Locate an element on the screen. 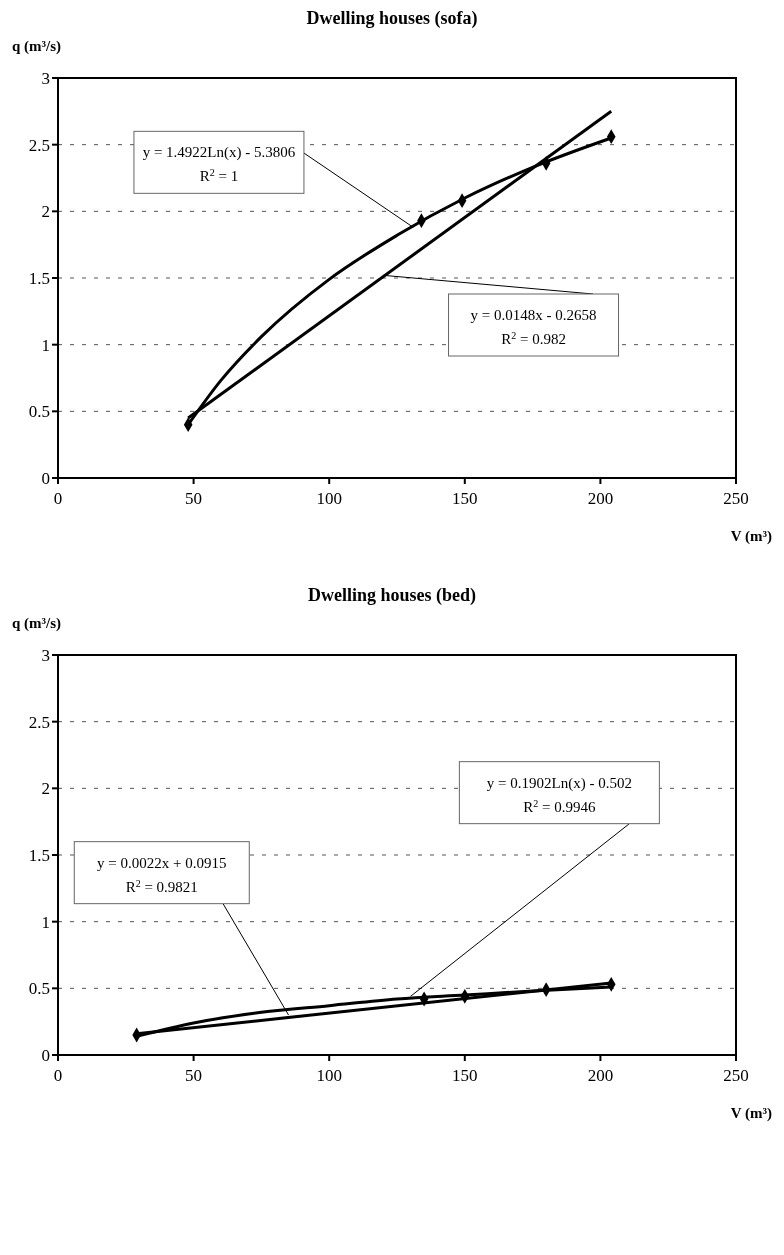  annotation: y = 0.0022x + 0.0915 R$^{2}$ = 0.9821 is located at coordinates (162, 874).